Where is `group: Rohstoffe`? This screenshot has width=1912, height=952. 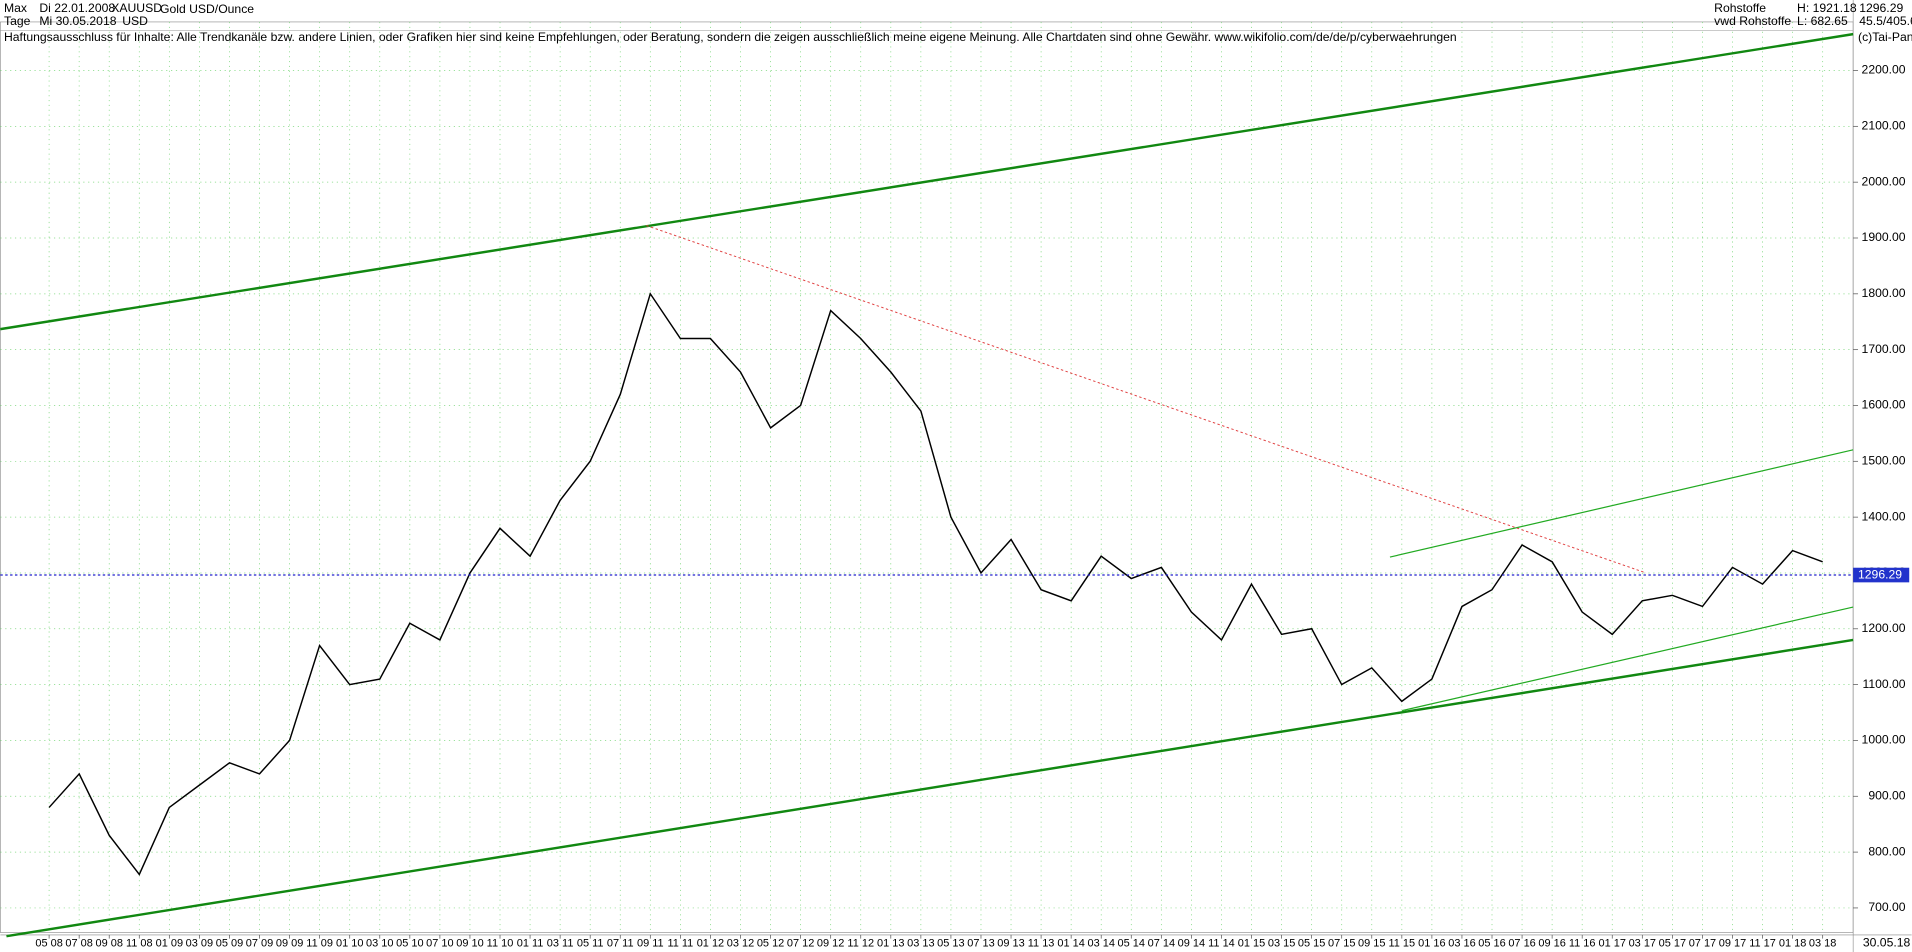 group: Rohstoffe is located at coordinates (1740, 8).